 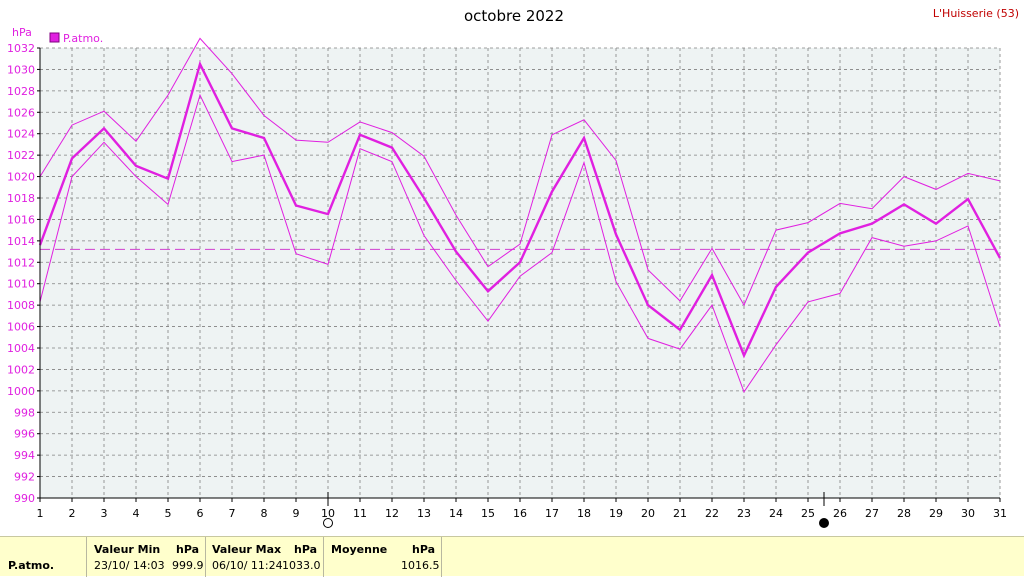 What do you see at coordinates (264, 513) in the screenshot?
I see `x-tick-label: 8` at bounding box center [264, 513].